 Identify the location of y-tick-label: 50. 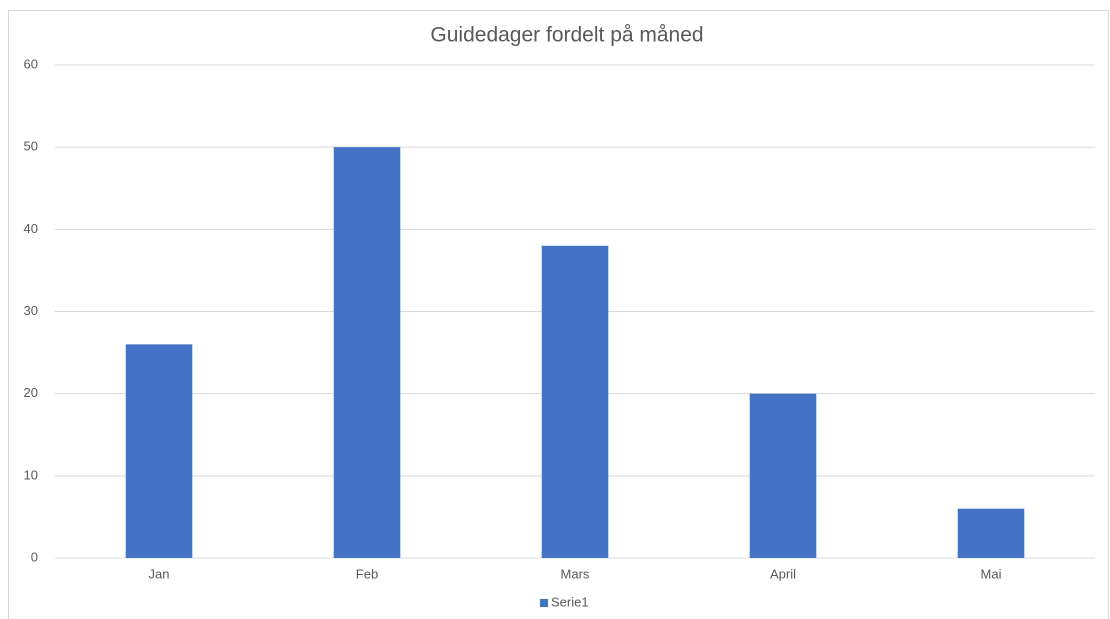
(31, 146).